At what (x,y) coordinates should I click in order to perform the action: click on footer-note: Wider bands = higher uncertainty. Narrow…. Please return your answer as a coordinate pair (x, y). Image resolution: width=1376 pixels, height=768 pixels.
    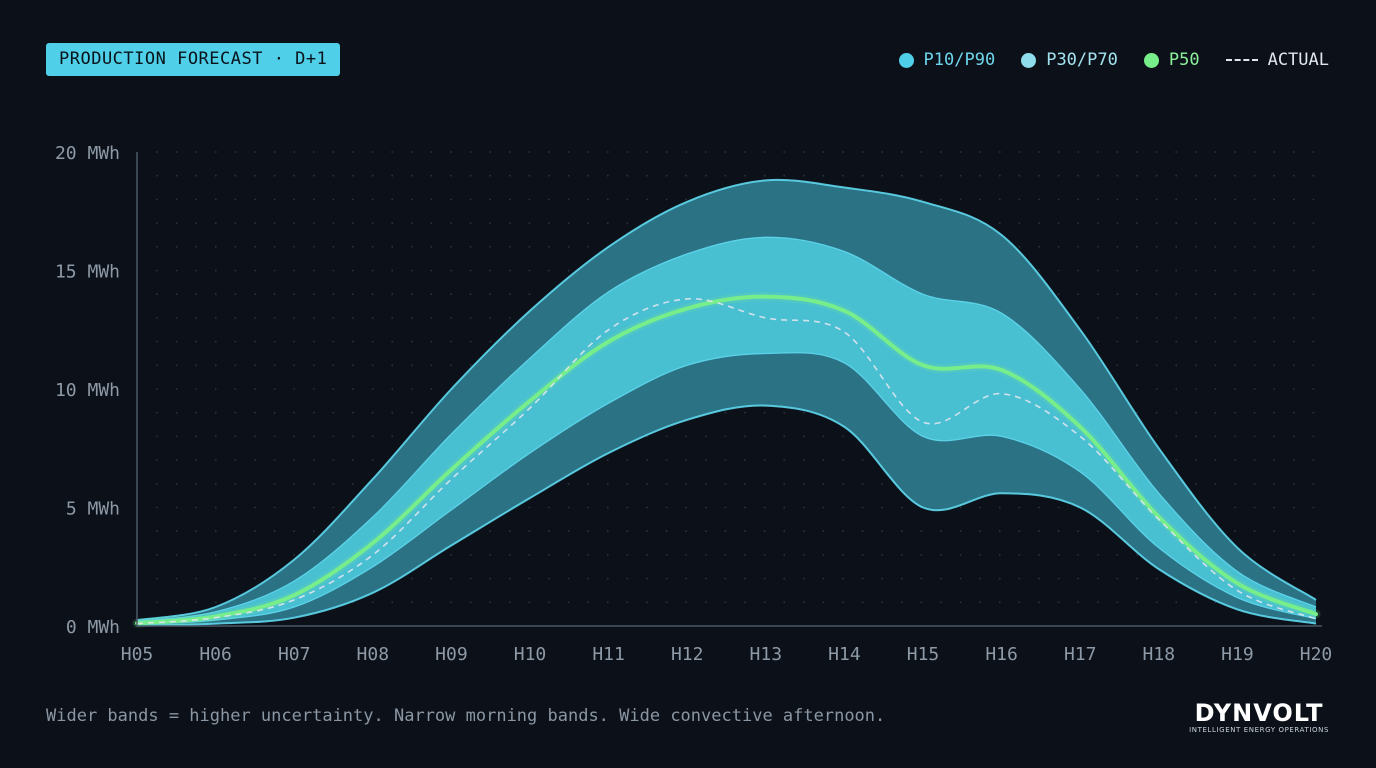
    Looking at the image, I should click on (466, 716).